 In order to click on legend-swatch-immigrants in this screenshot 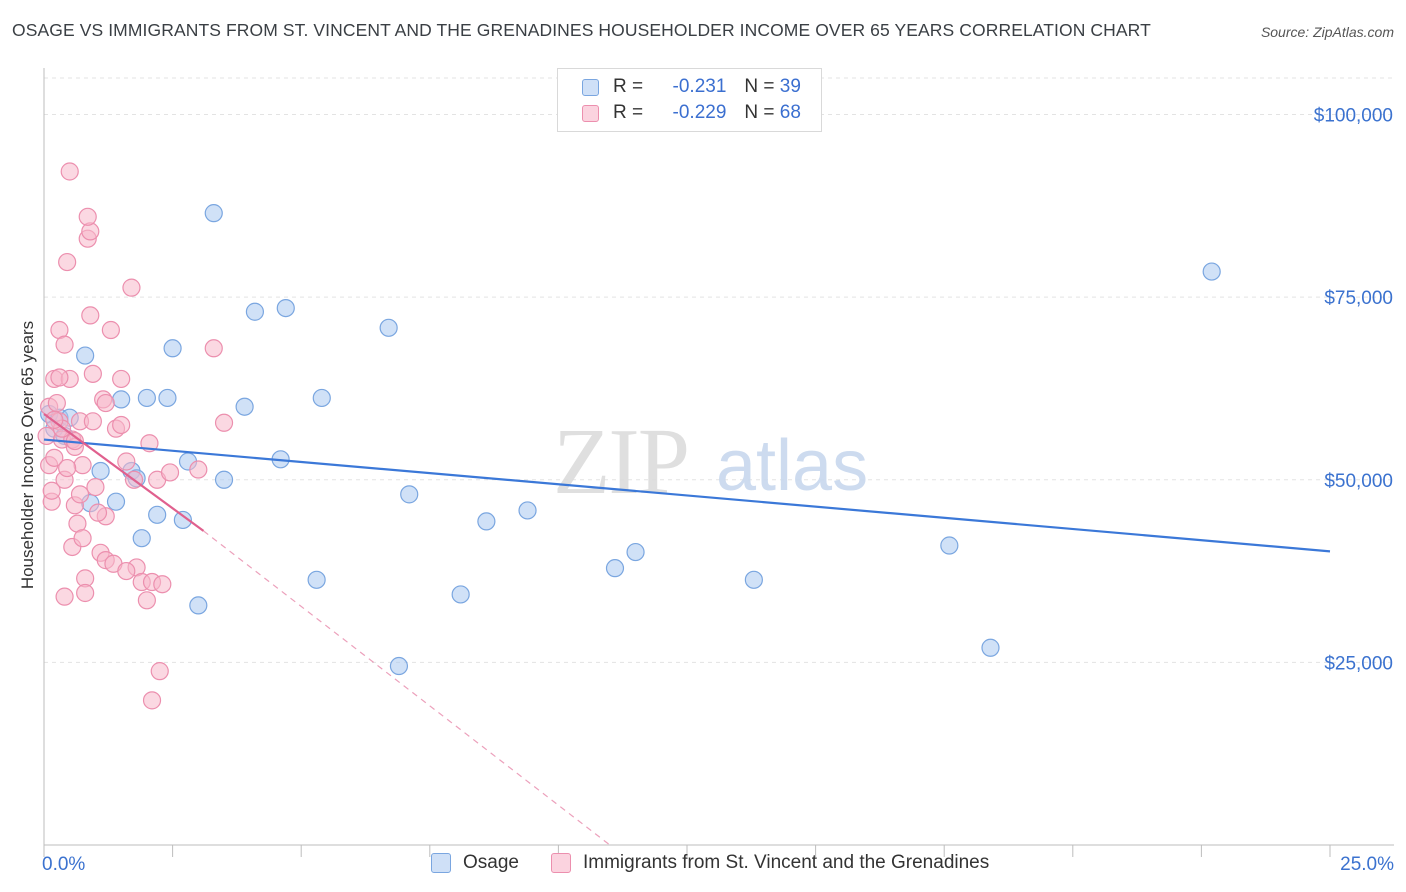, I will do `click(590, 113)`.